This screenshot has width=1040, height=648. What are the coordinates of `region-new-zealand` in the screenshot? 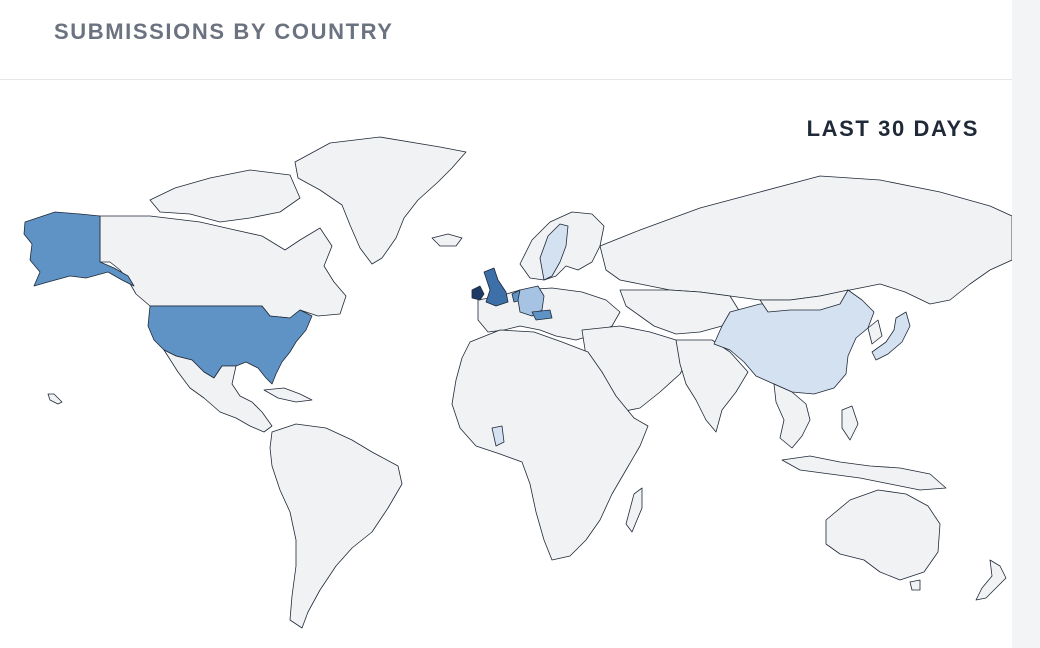 It's located at (991, 580).